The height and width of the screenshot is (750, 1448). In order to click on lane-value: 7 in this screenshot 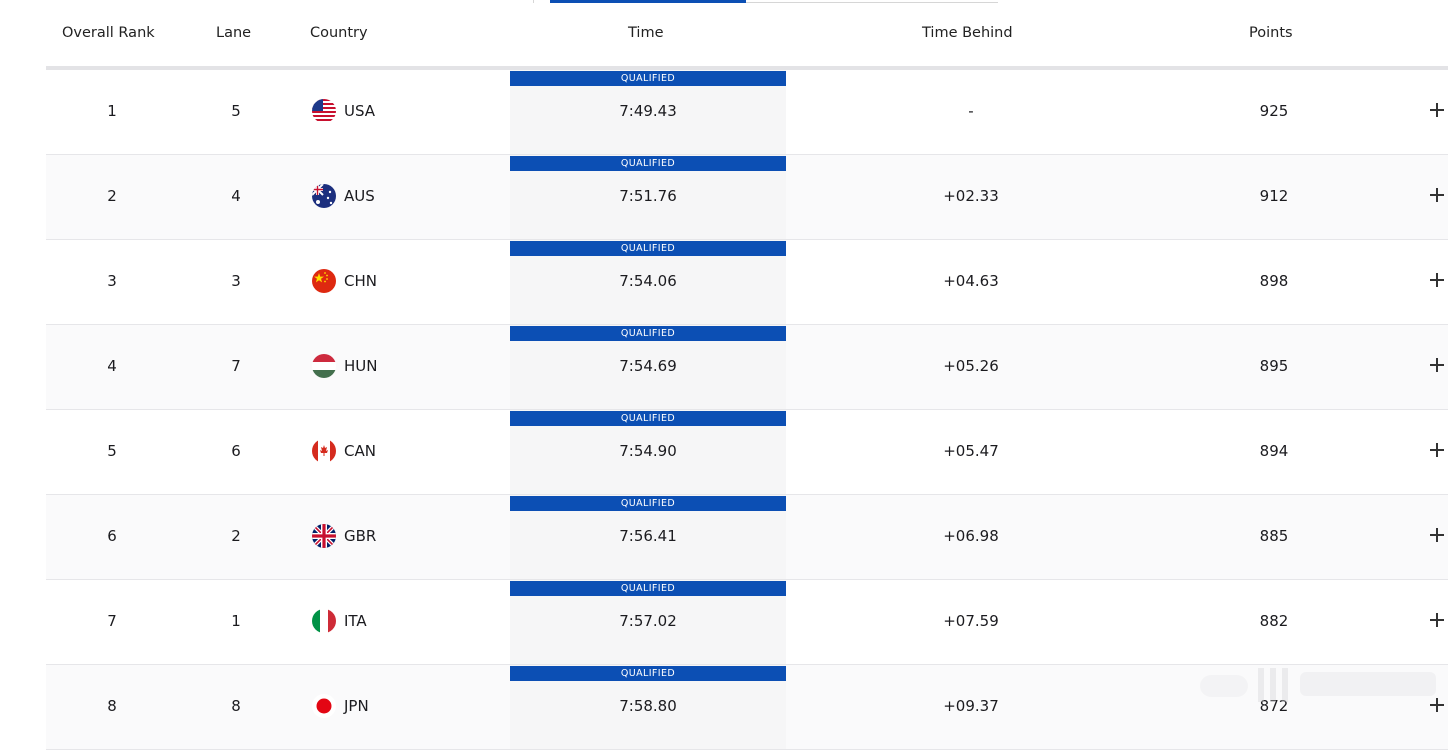, I will do `click(236, 366)`.